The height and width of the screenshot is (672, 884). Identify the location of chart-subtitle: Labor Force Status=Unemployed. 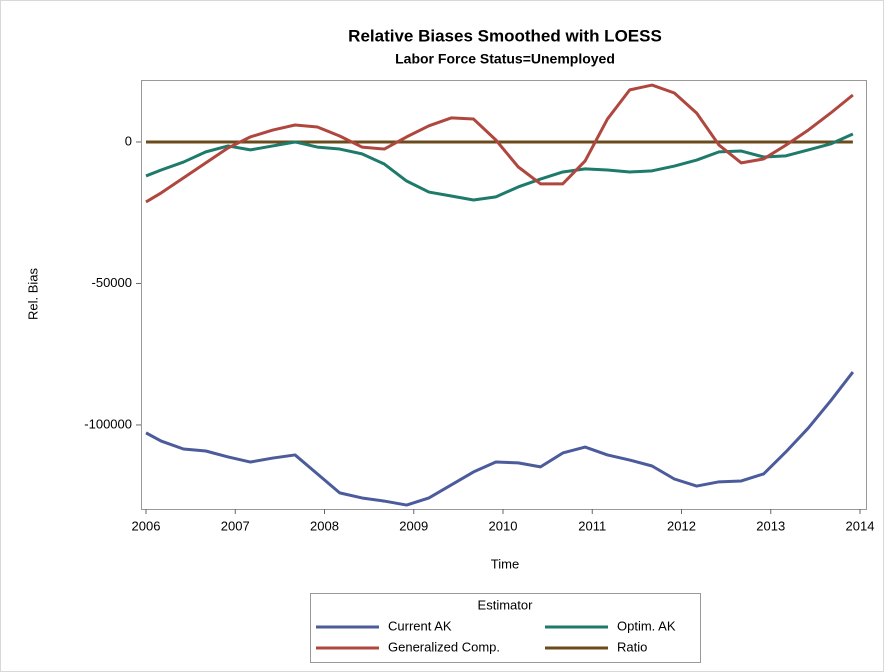
(505, 59).